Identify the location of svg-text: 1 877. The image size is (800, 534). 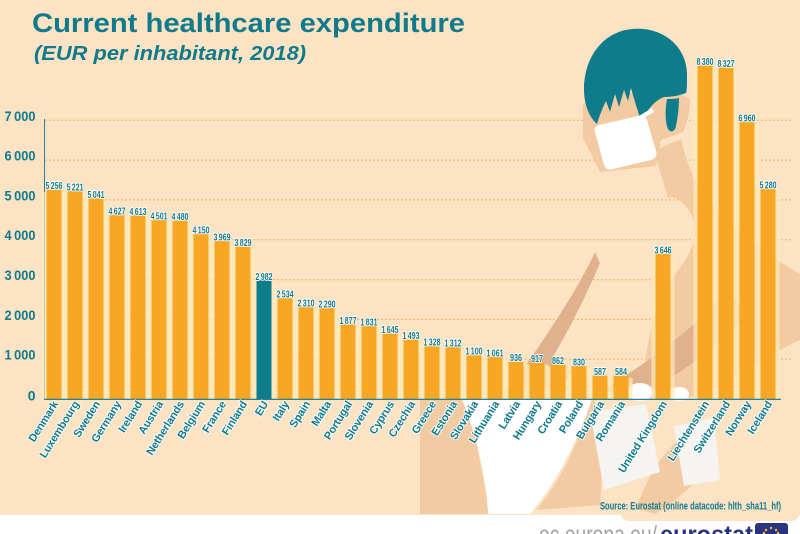
(348, 321).